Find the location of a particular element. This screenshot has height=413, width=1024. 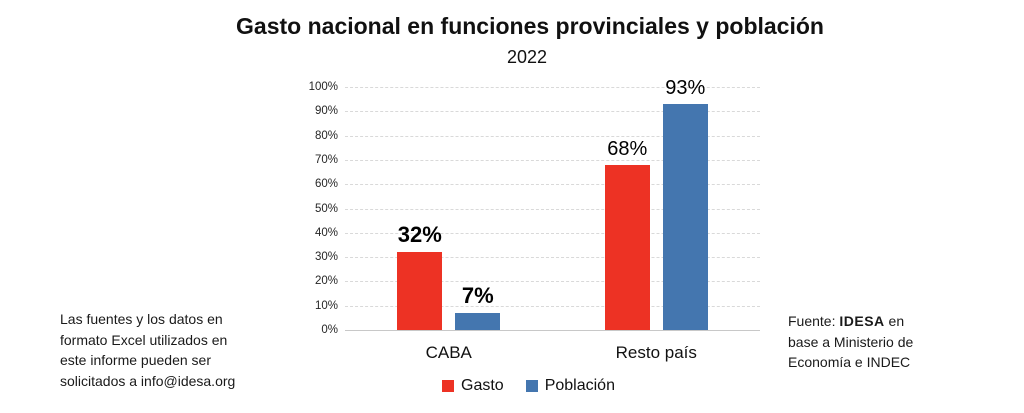

footnote-line: formato Excel utilizados en is located at coordinates (144, 339).